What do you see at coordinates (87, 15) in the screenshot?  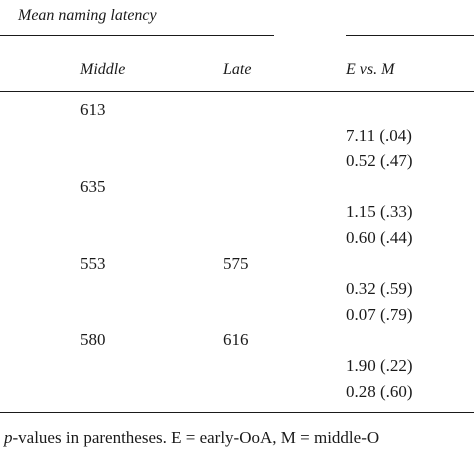 I see `group-heading-mean-naming-latency: Mean naming latency` at bounding box center [87, 15].